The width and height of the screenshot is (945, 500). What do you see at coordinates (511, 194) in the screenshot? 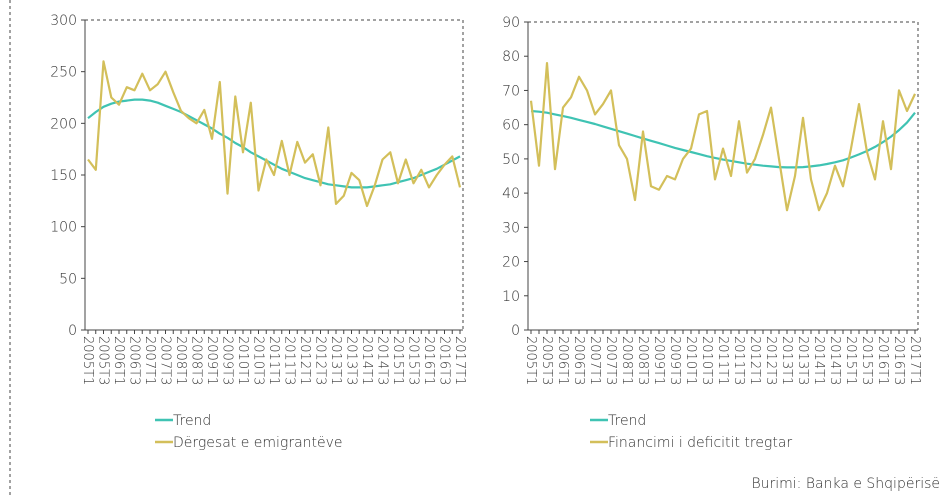
I see `y-tick-label: 40` at bounding box center [511, 194].